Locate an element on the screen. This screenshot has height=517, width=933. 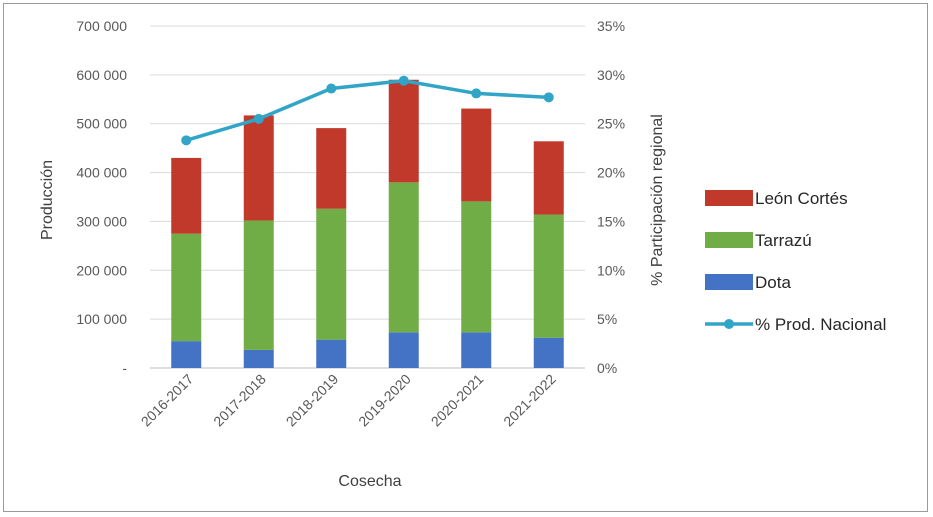
legend-line-marker is located at coordinates (729, 324).